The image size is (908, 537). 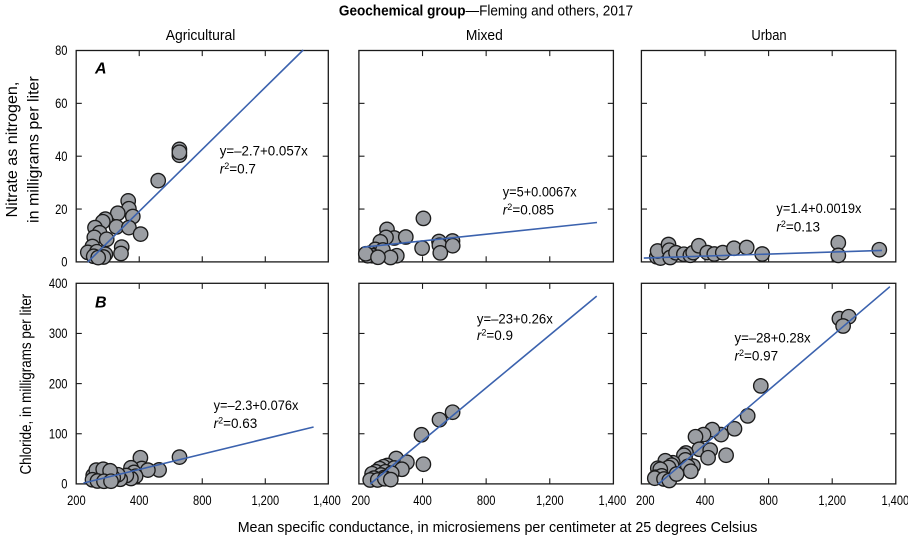 What do you see at coordinates (101, 302) in the screenshot?
I see `svg-text: B` at bounding box center [101, 302].